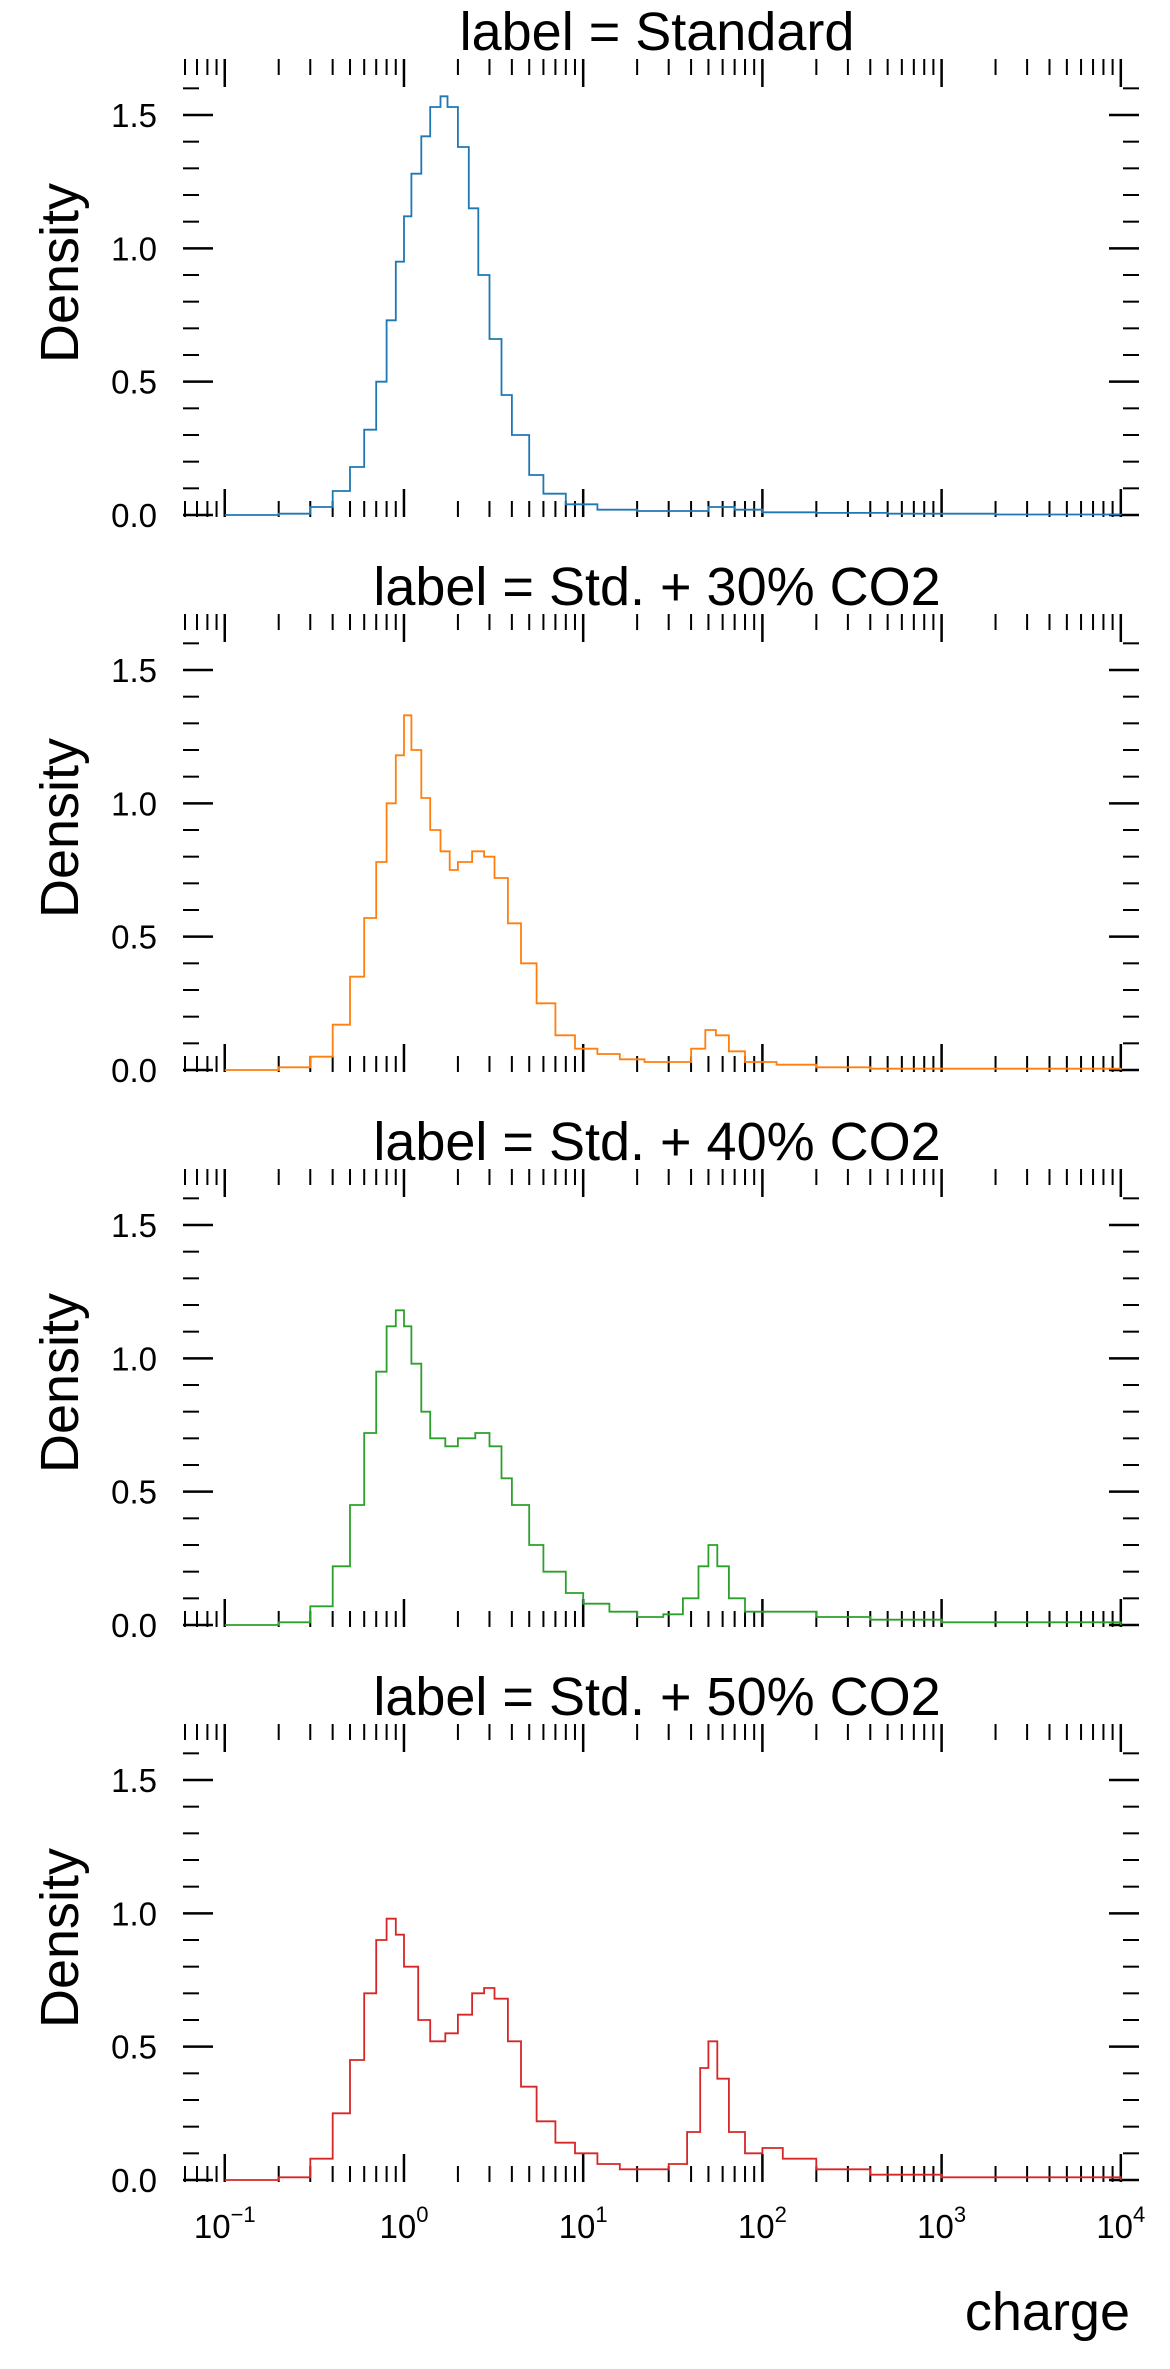  I want to click on panel-title: label = Std. + 50% CO2, so click(656, 1697).